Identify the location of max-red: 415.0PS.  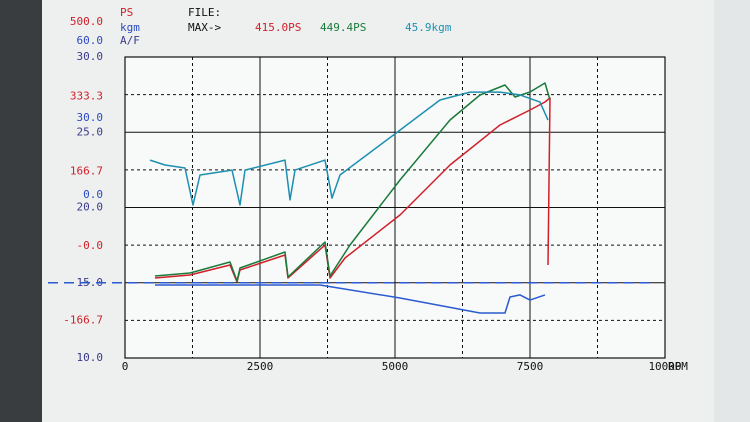
(278, 27).